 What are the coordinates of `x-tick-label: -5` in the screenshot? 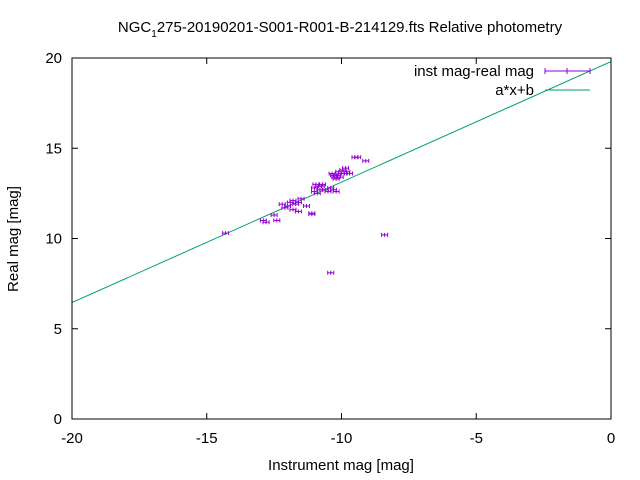 It's located at (476, 438).